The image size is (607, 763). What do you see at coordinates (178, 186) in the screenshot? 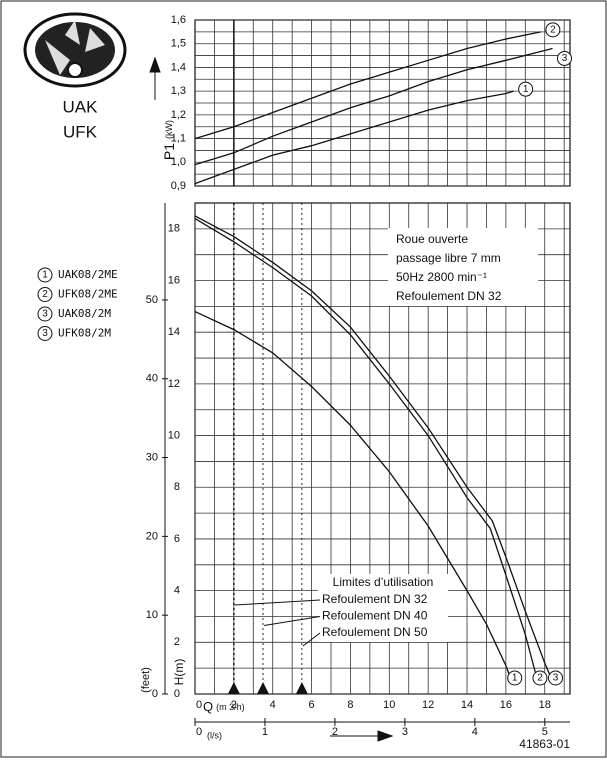
I see `y-tick-label: 0,9` at bounding box center [178, 186].